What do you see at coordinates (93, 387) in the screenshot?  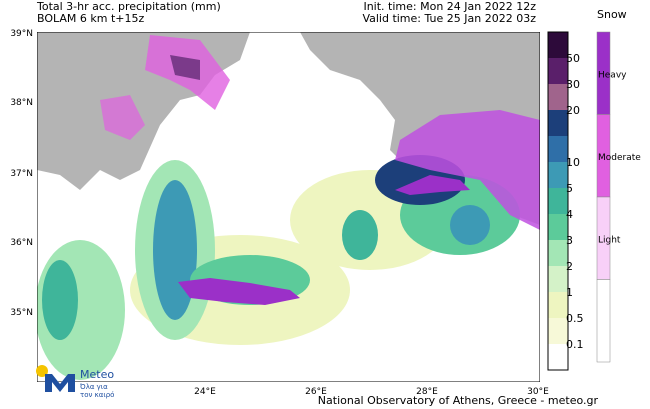 I see `logo-tagline: Όλα για` at bounding box center [93, 387].